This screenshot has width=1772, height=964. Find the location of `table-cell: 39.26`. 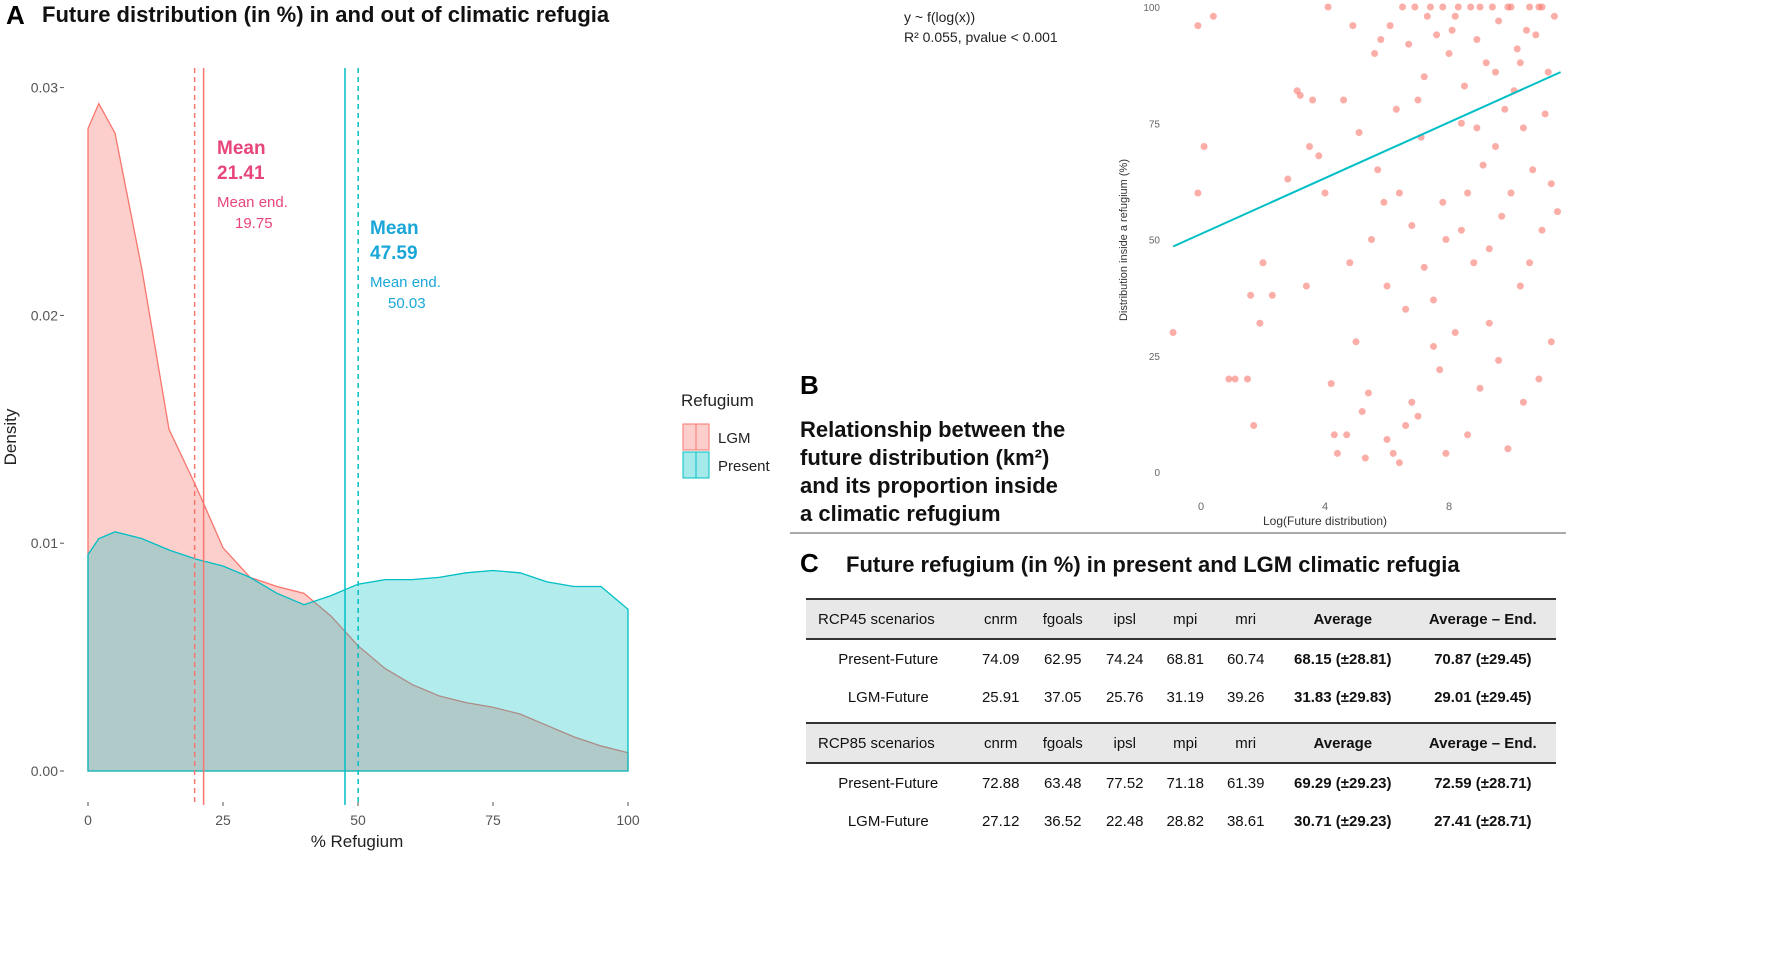

table-cell: 39.26 is located at coordinates (1245, 697).